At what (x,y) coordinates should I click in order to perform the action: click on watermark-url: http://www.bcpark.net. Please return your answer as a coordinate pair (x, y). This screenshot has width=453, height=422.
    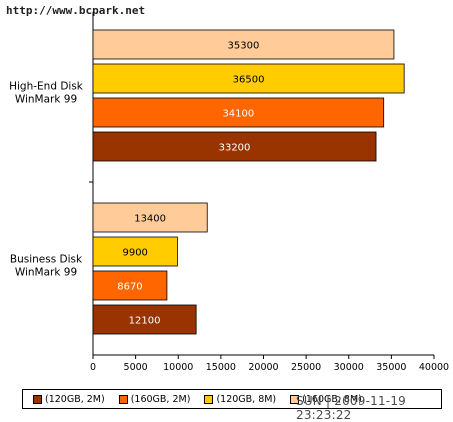
    Looking at the image, I should click on (76, 10).